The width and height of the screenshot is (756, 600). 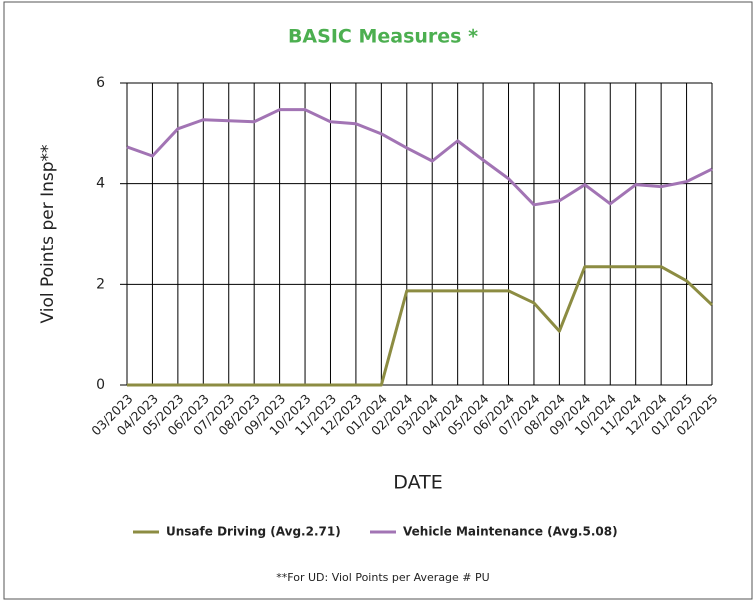 I want to click on chart-title: BASIC Measures *, so click(x=383, y=37).